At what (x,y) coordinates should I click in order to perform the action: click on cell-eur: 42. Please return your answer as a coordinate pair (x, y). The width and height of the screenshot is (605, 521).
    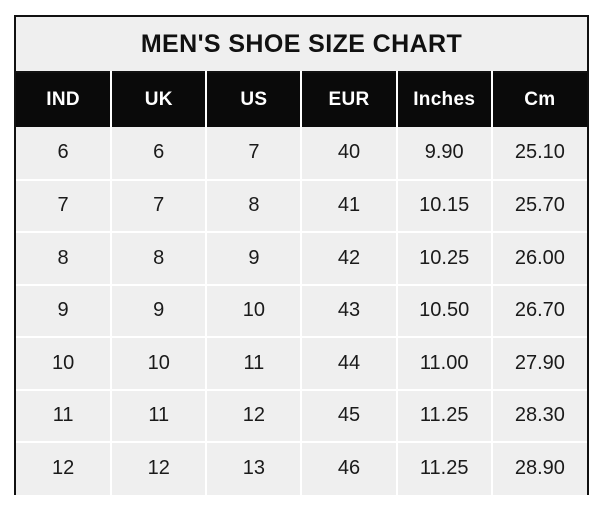
    Looking at the image, I should click on (349, 258).